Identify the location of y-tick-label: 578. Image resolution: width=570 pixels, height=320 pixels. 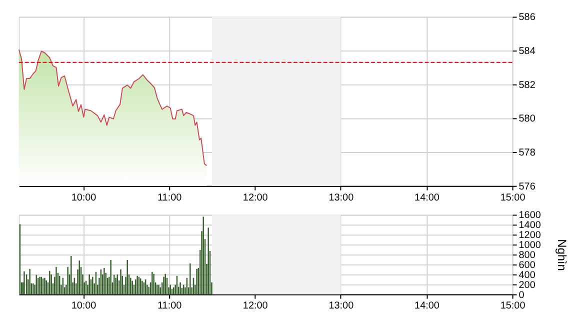
(527, 153).